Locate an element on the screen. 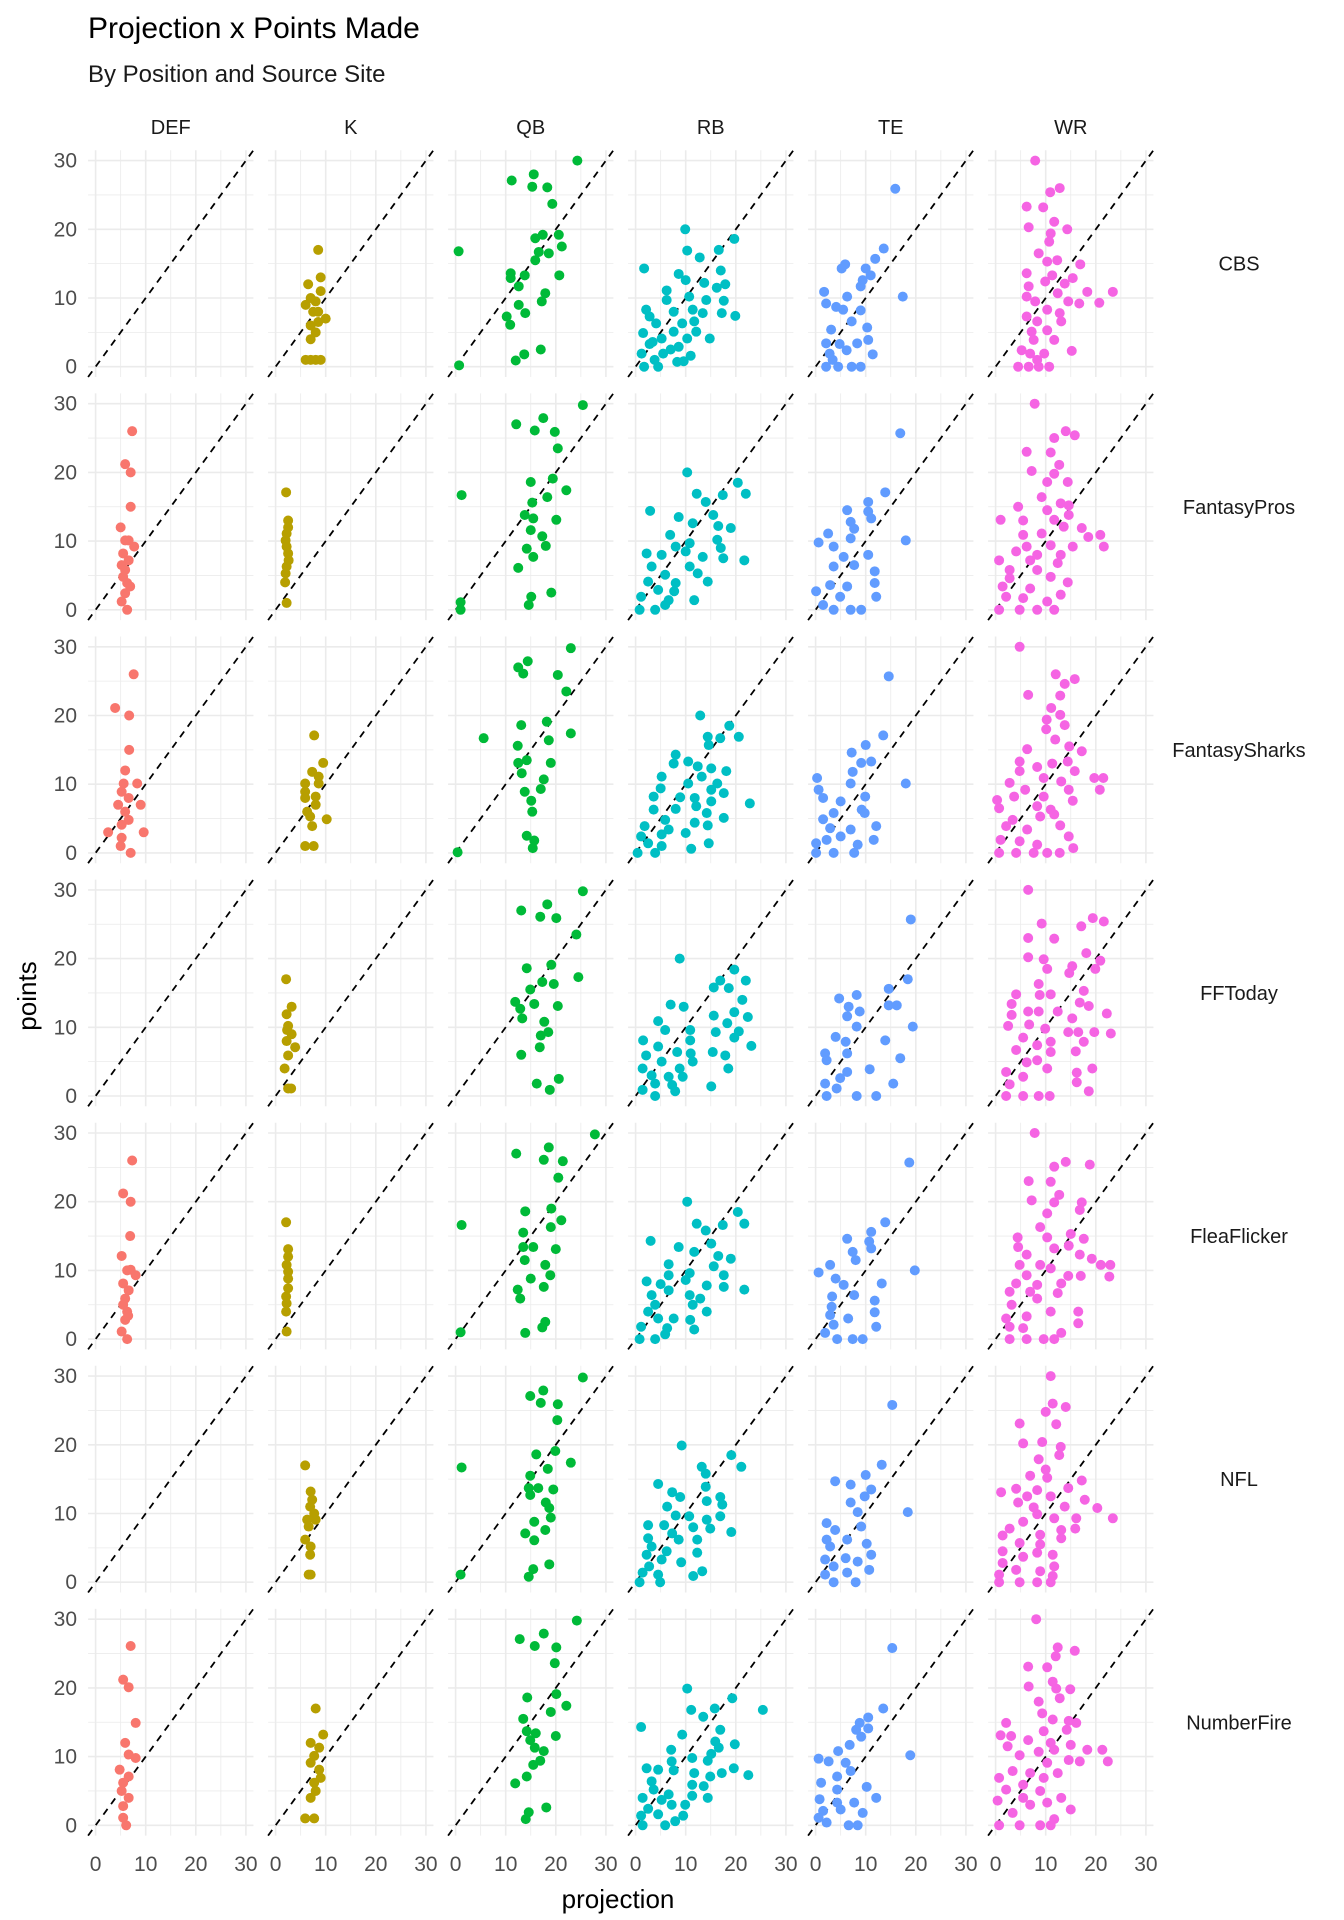 This screenshot has width=1344, height=1920. panel-FleaFlicker-WR: FleaFlicker is located at coordinates (1137, 1236).